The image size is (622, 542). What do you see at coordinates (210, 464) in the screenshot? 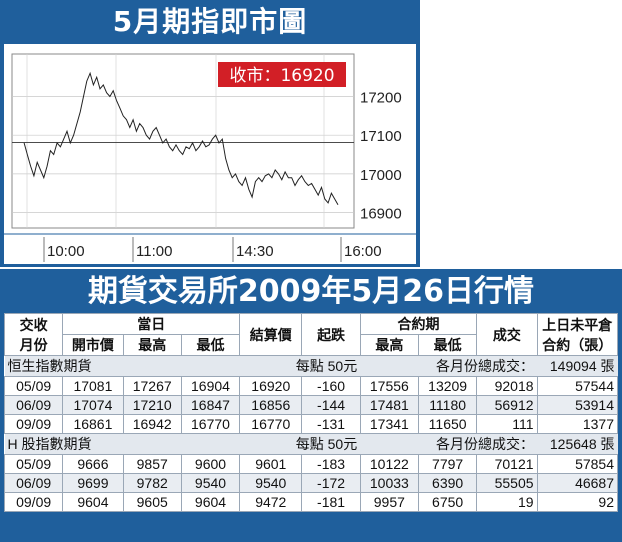
I see `table-cell: 9600` at bounding box center [210, 464].